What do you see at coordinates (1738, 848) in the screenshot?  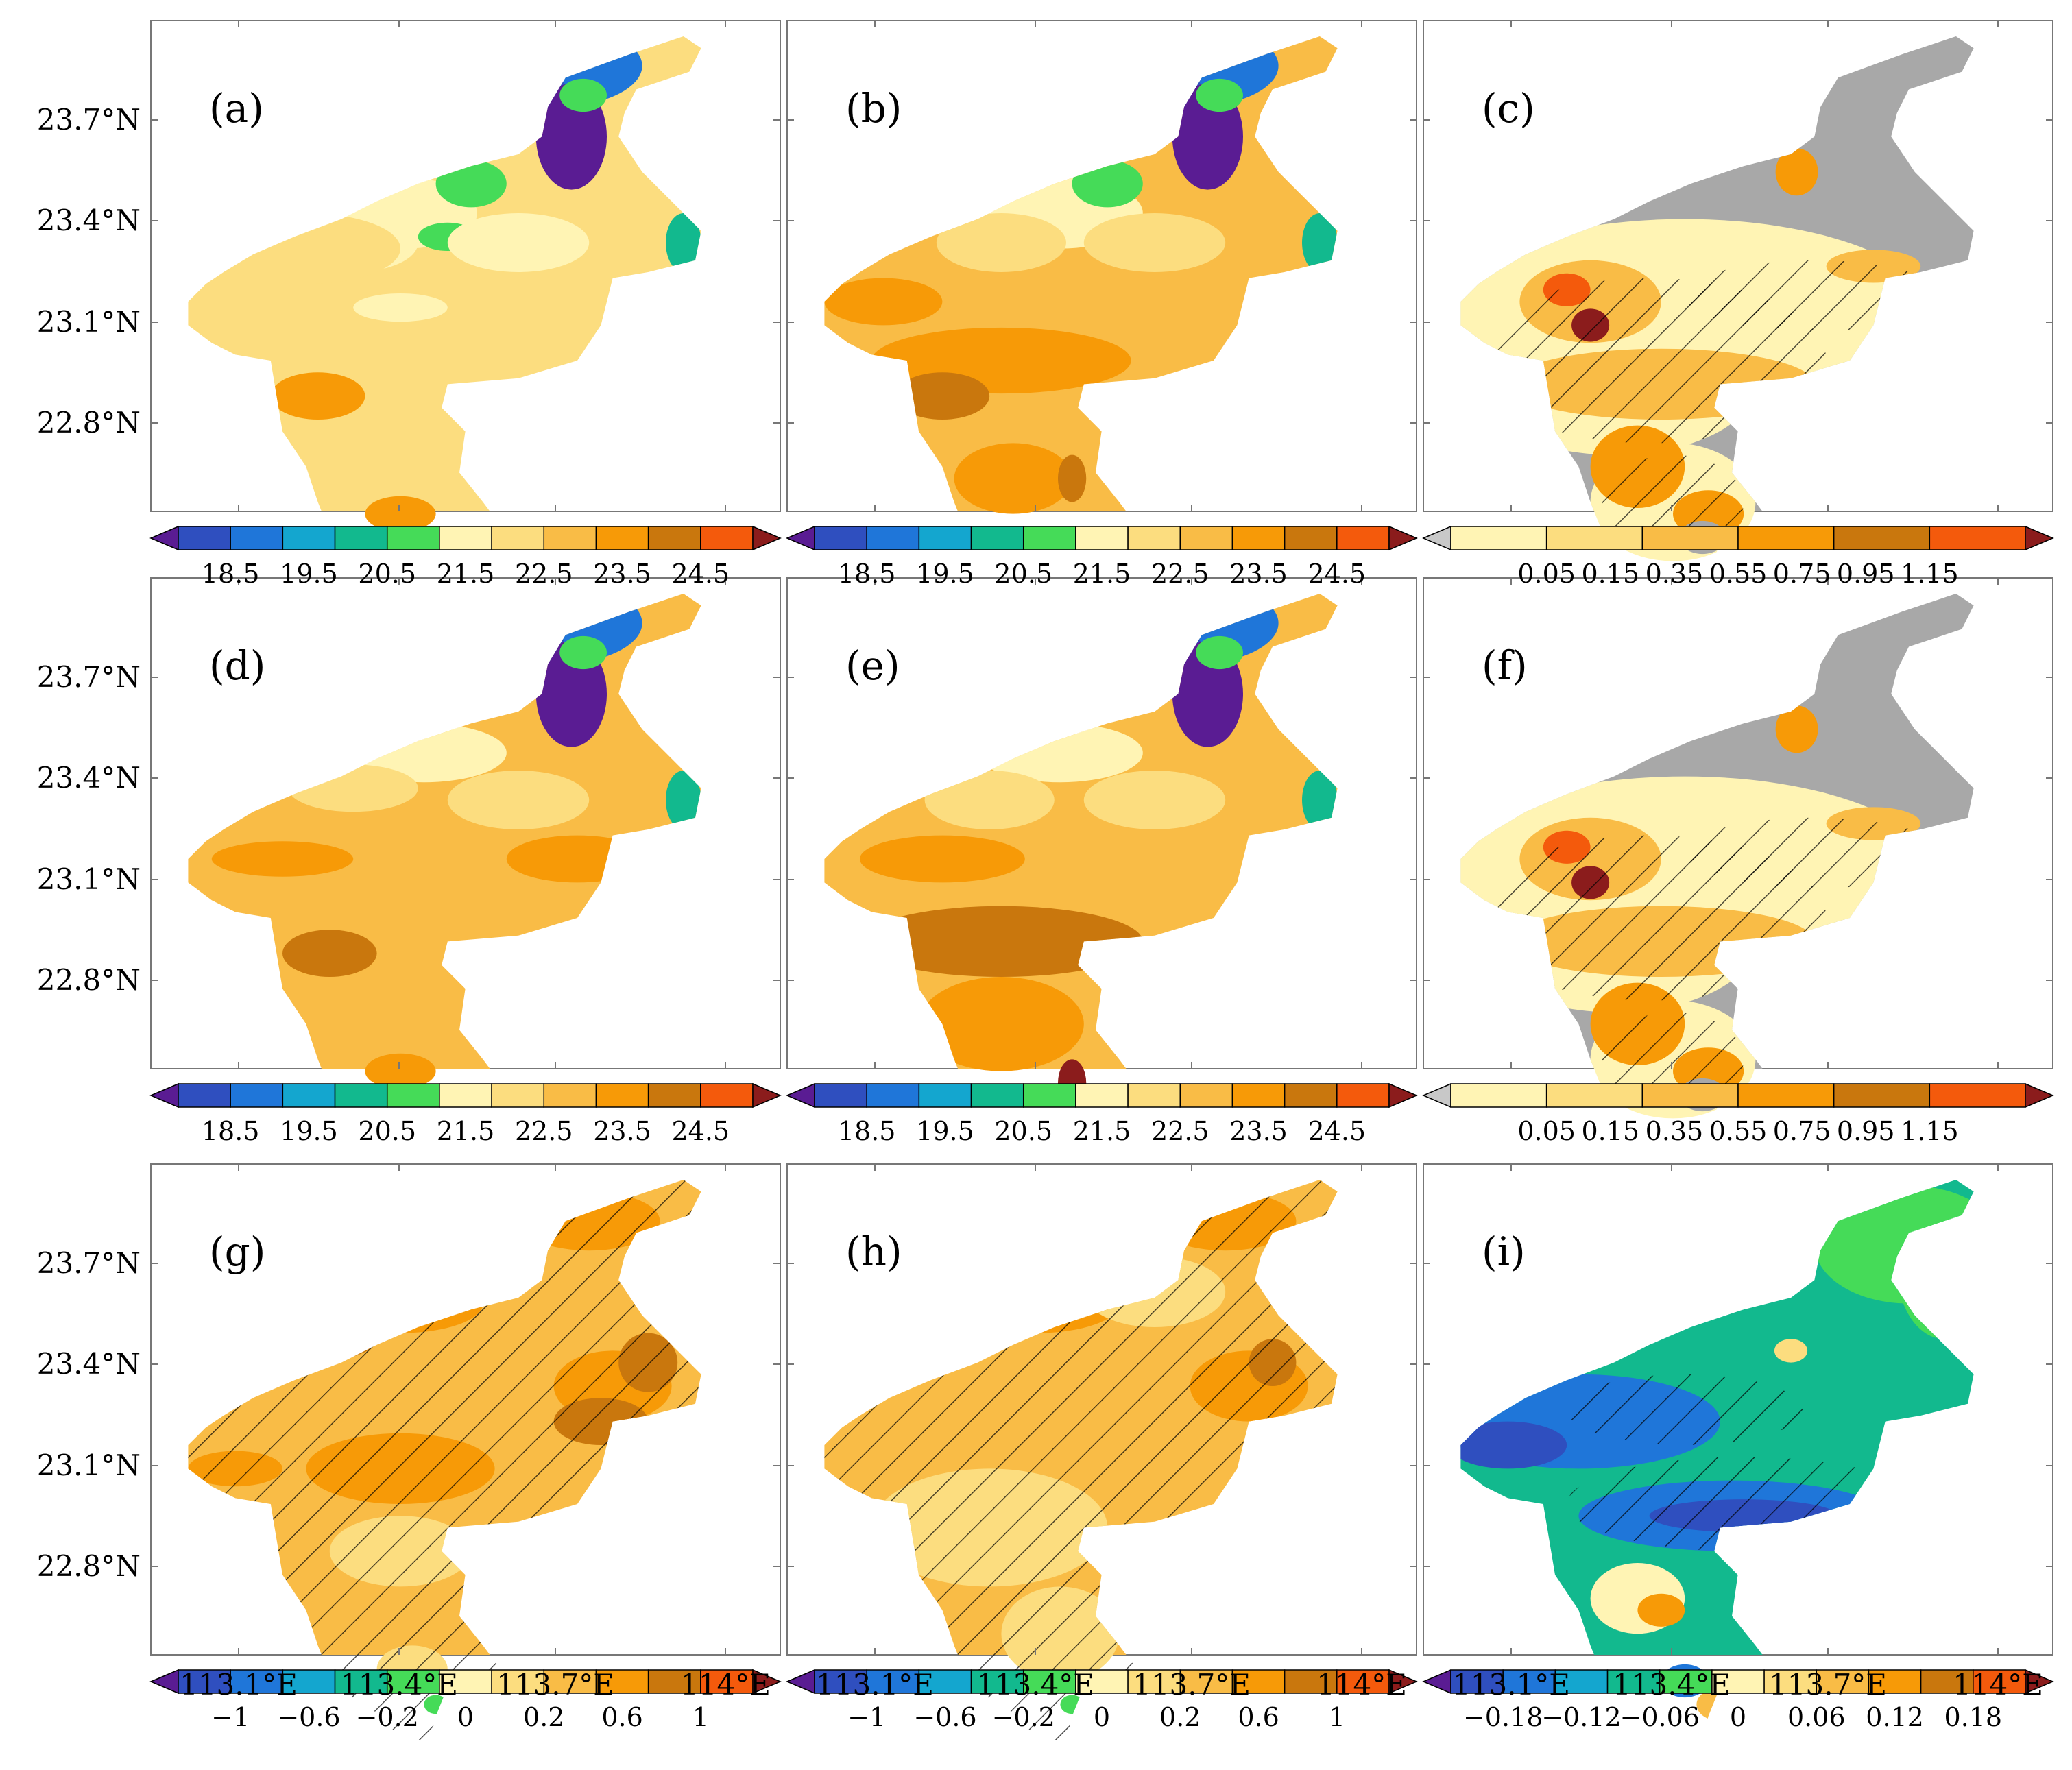 I see `panel-f: (f)` at bounding box center [1738, 848].